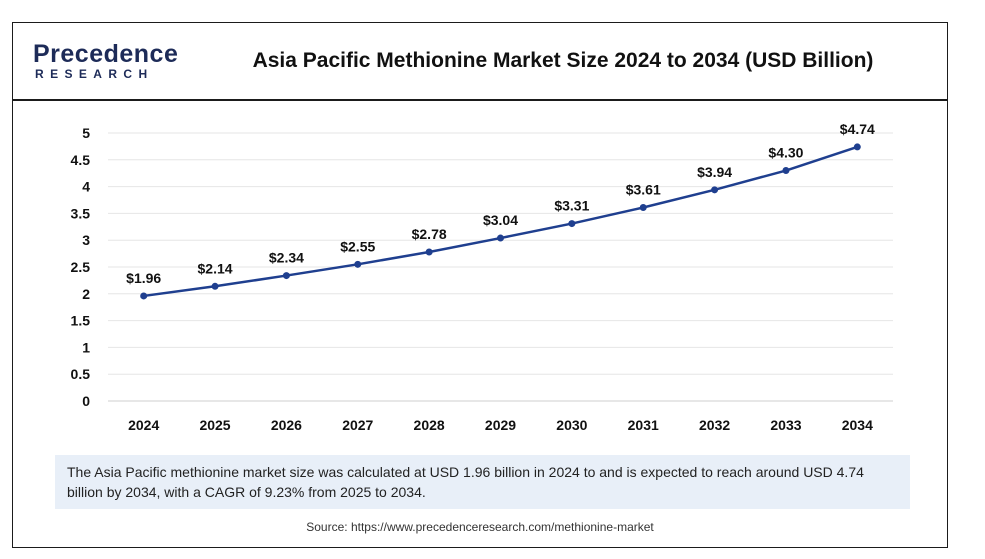 Image resolution: width=985 pixels, height=559 pixels. What do you see at coordinates (215, 268) in the screenshot?
I see `data-label: $2.14` at bounding box center [215, 268].